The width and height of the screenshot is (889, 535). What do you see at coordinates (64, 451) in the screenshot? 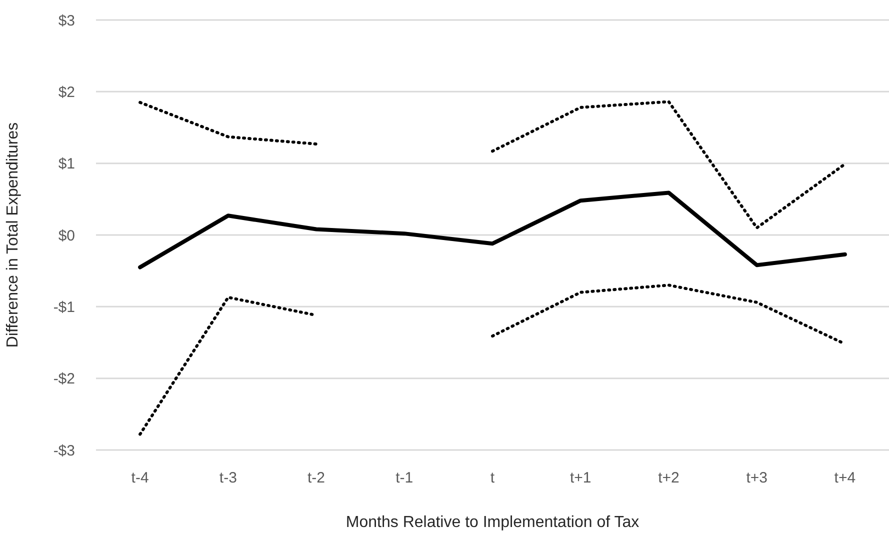
I see `y-tick-label: -$3` at bounding box center [64, 451].